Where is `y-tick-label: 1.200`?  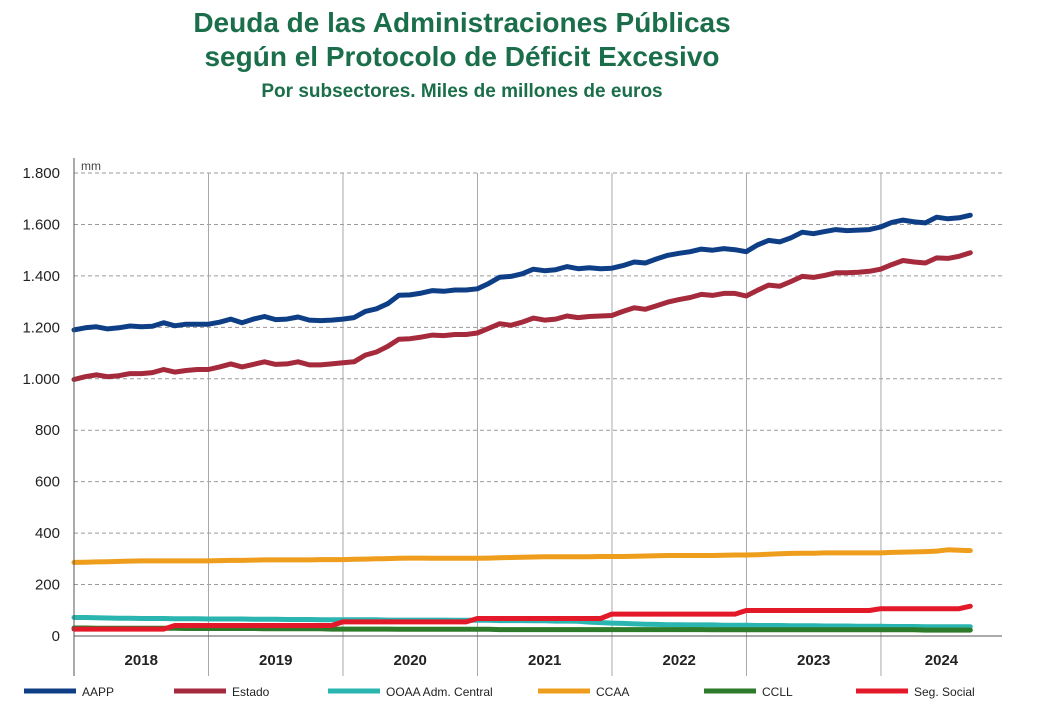 y-tick-label: 1.200 is located at coordinates (41, 327).